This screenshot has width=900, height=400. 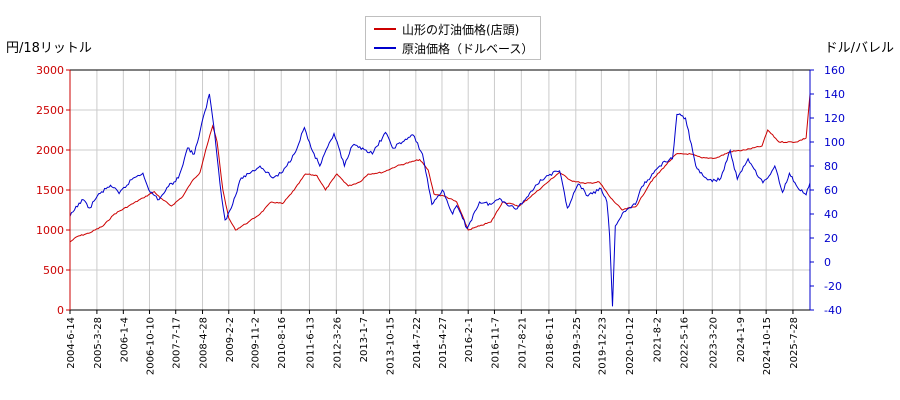 What do you see at coordinates (230, 339) in the screenshot?
I see `x-tick-label: 2009-2-2` at bounding box center [230, 339].